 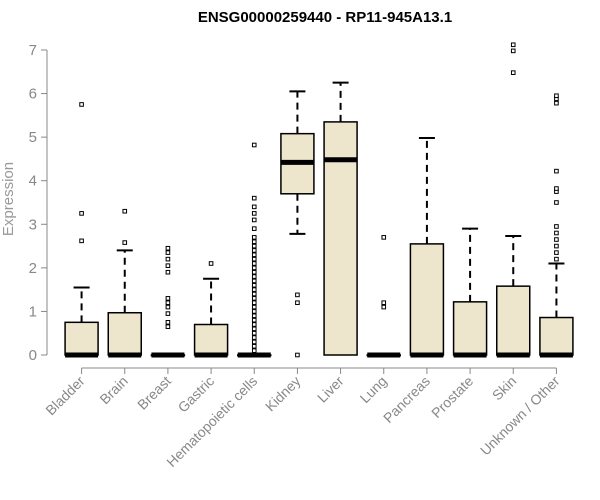 I want to click on y-tick-label: 2, so click(x=33, y=268).